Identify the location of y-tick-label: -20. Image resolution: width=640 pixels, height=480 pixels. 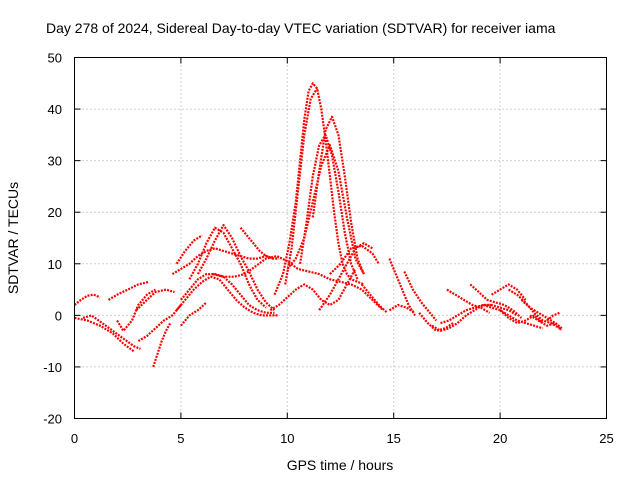
(52, 419).